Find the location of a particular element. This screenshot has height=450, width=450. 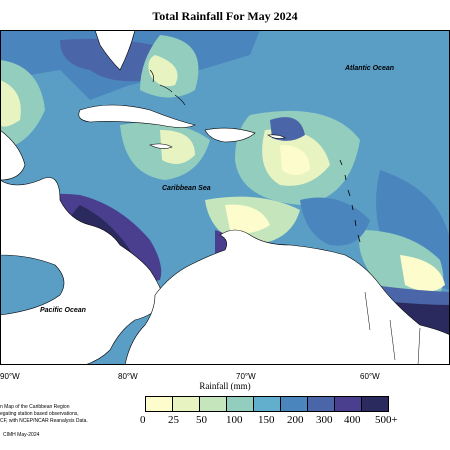

lon-label-70w: 70°W is located at coordinates (246, 376).